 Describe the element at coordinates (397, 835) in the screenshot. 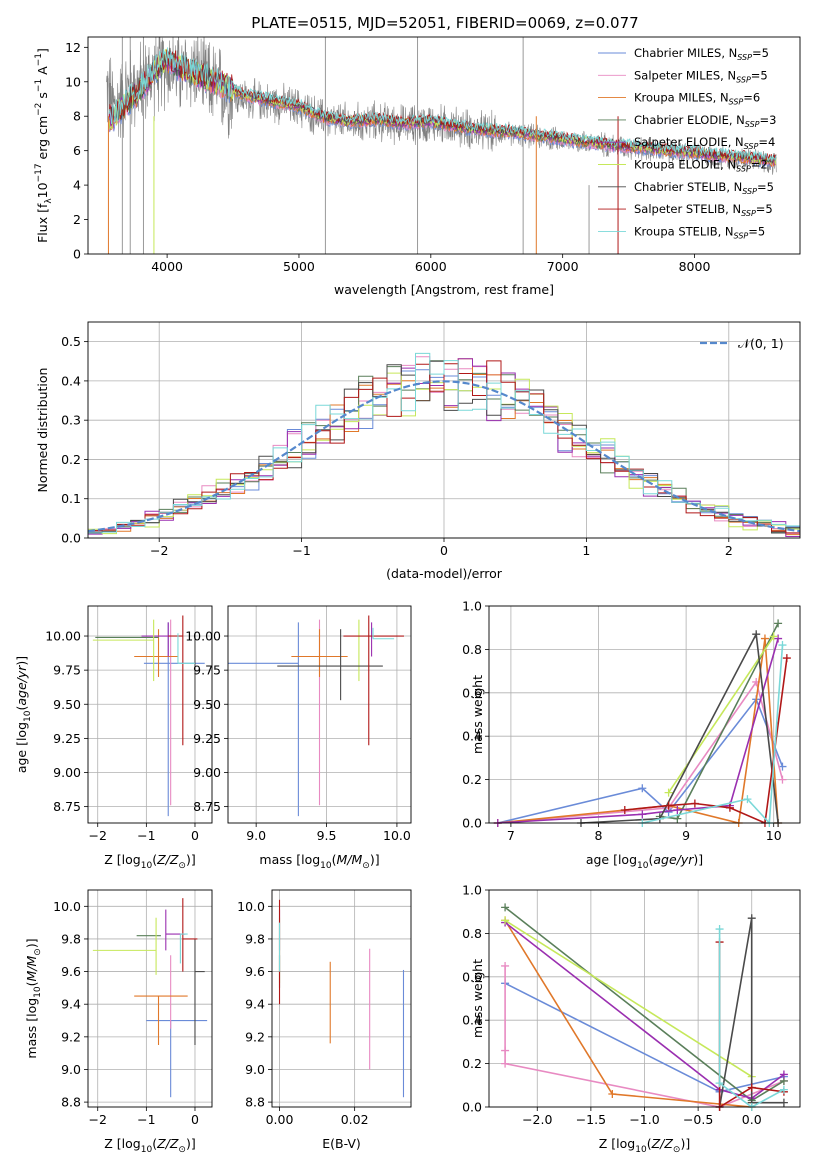

I see `x-tick-label: 10.0` at that location.